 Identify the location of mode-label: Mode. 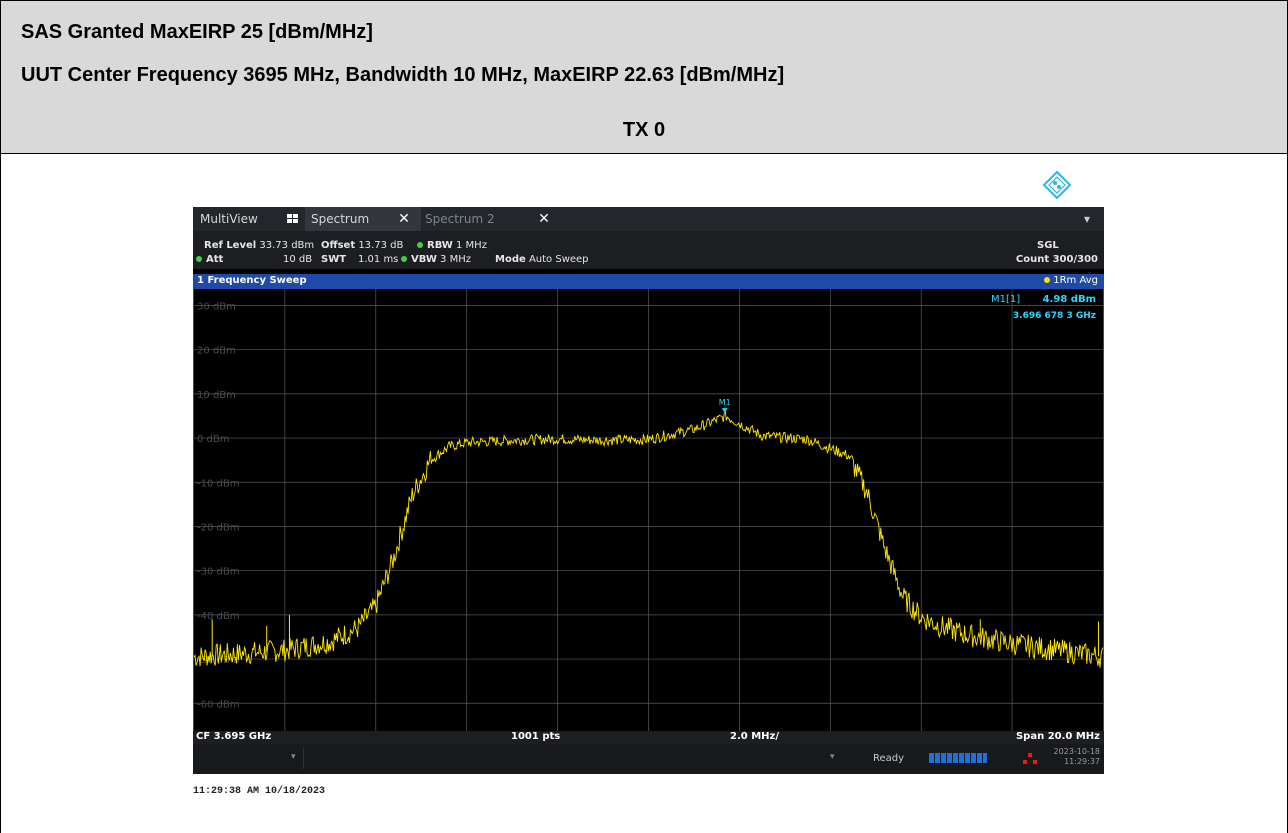
(510, 259).